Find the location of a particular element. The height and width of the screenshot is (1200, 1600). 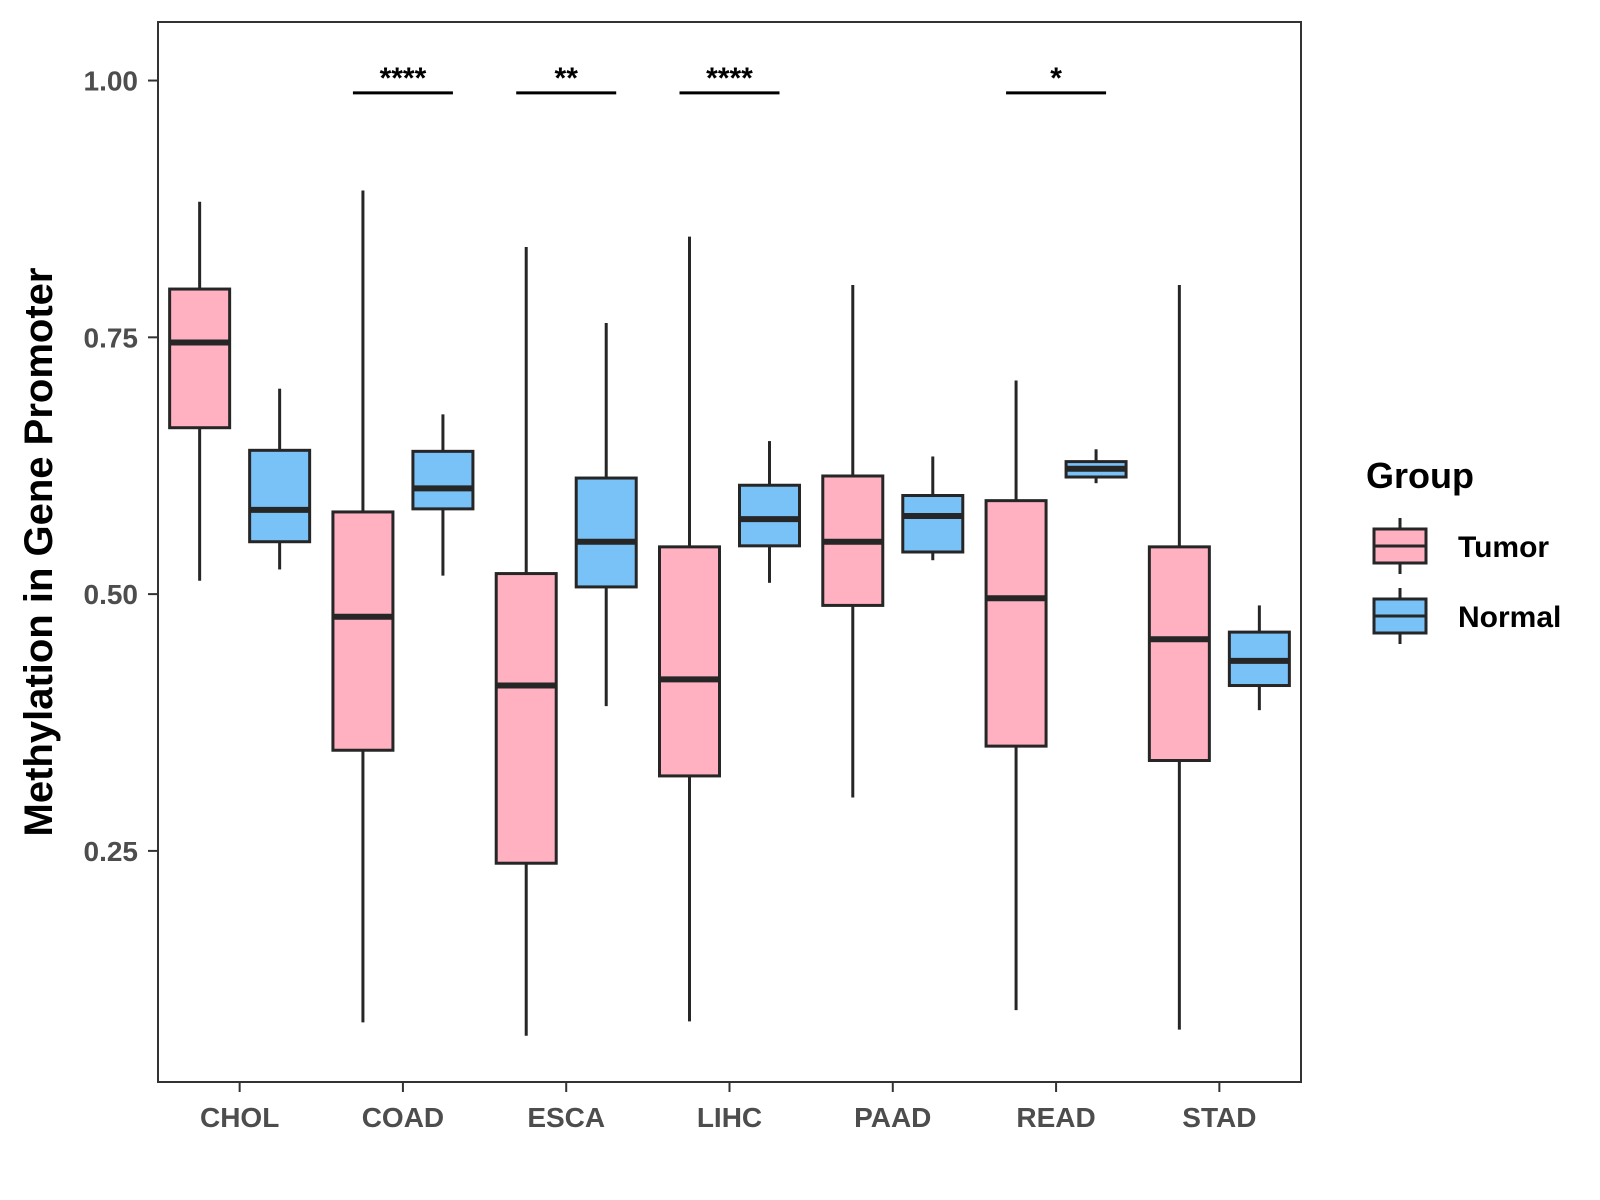

legend-label-normal: Normal is located at coordinates (1509, 617).